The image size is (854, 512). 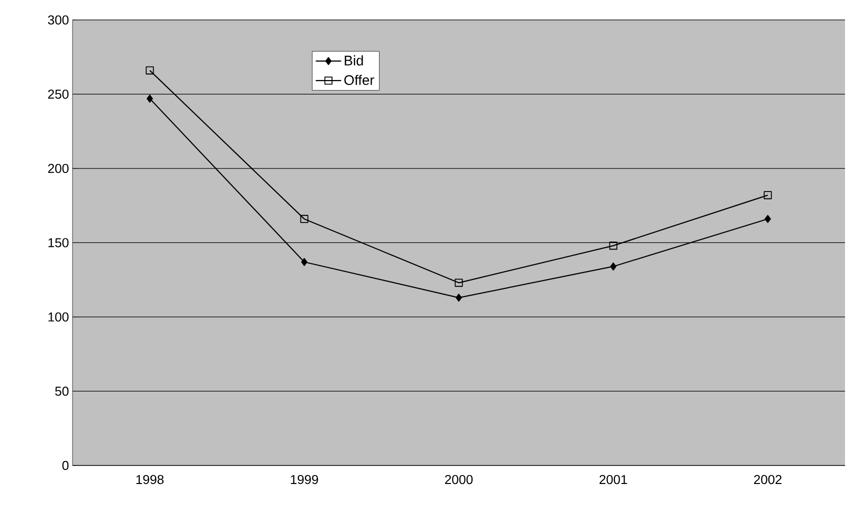 What do you see at coordinates (65, 465) in the screenshot?
I see `y-tick-label: 0` at bounding box center [65, 465].